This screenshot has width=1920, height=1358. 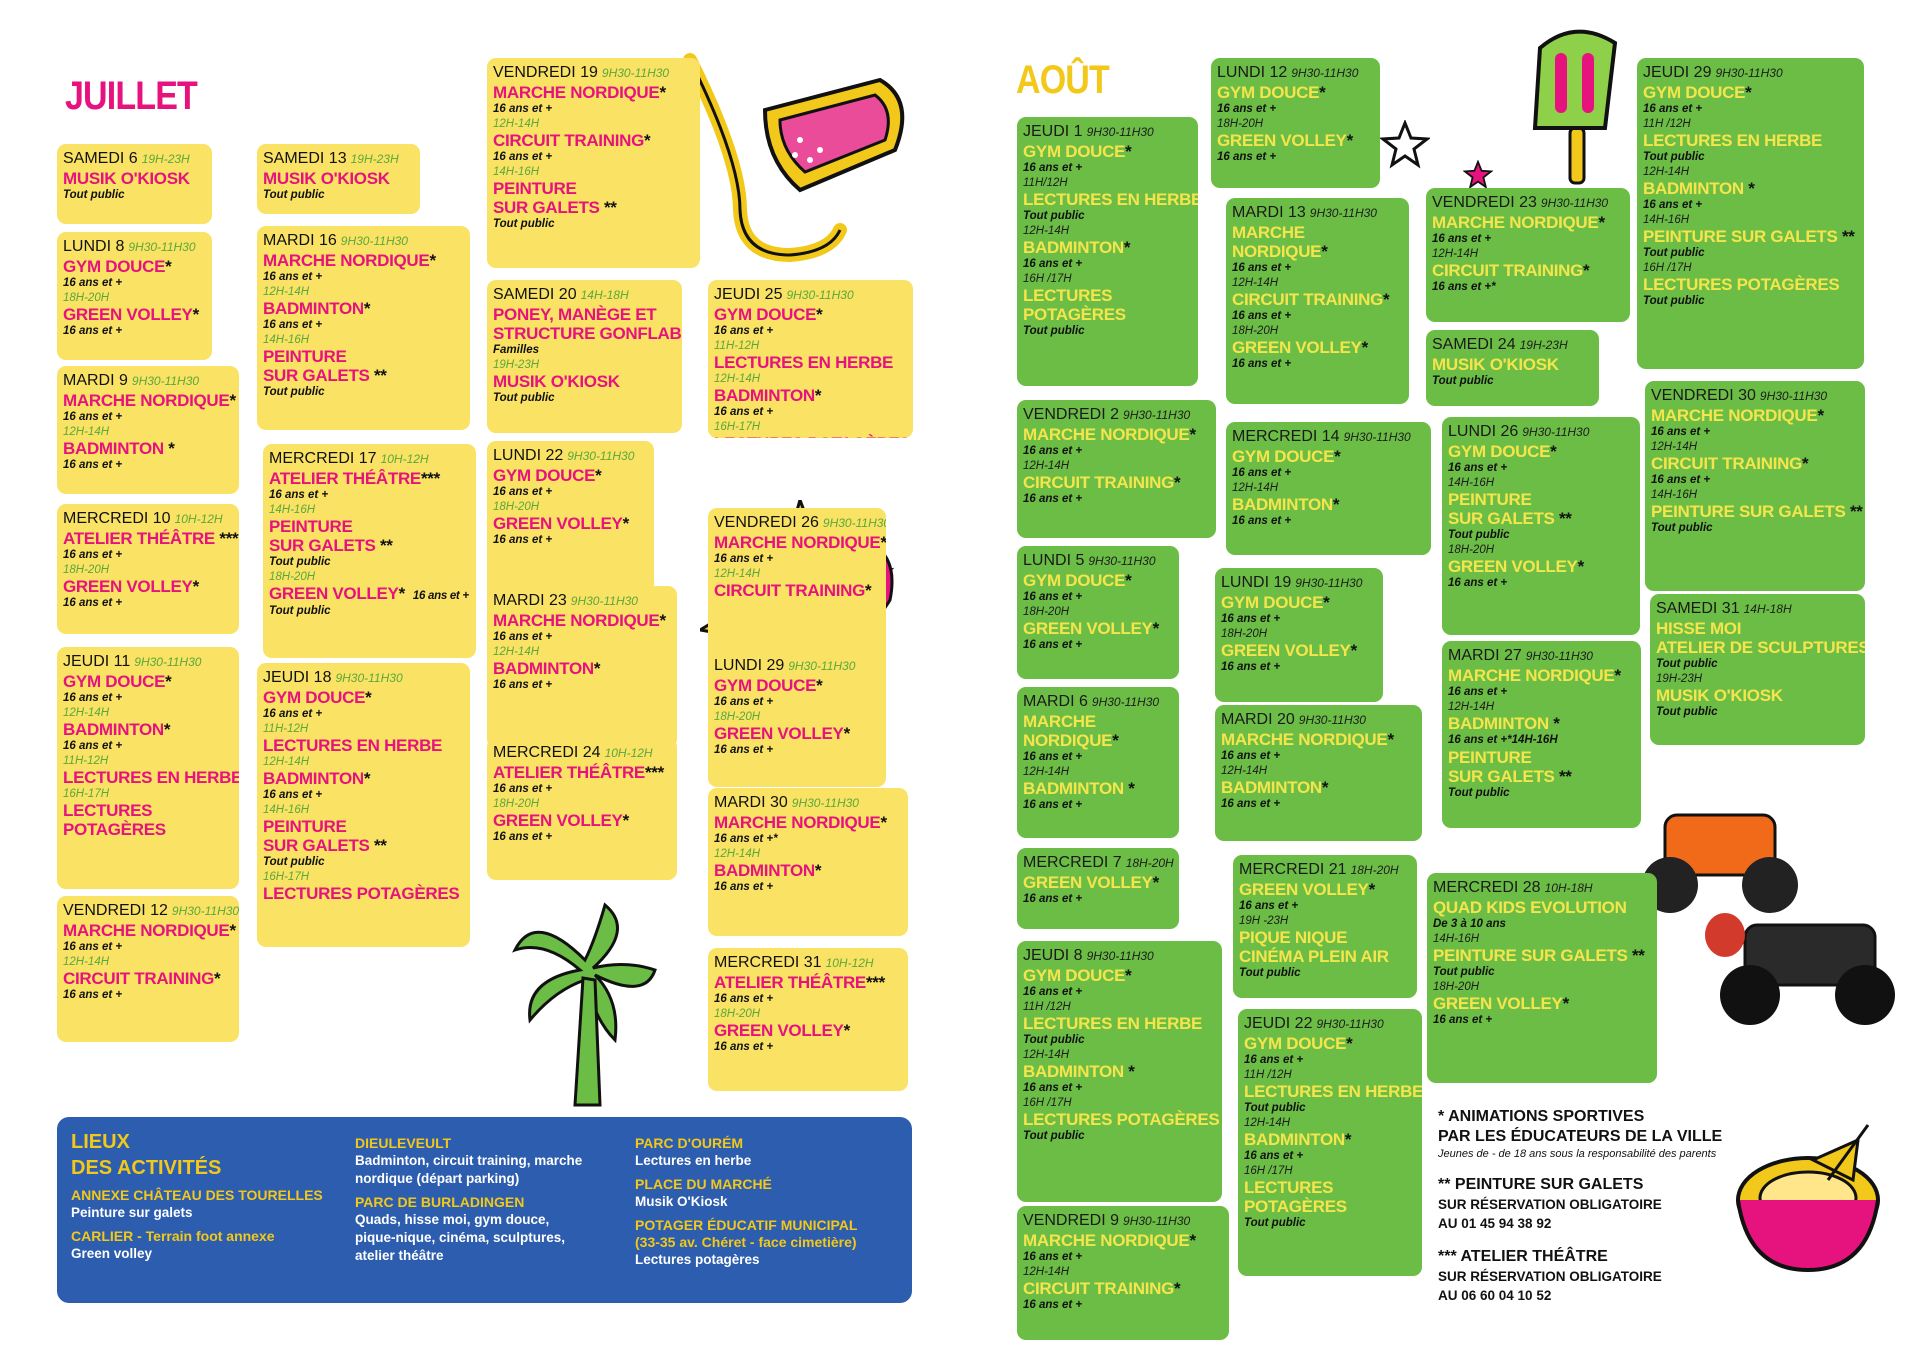 I want to click on day-name: VENDREDI 19, so click(x=545, y=72).